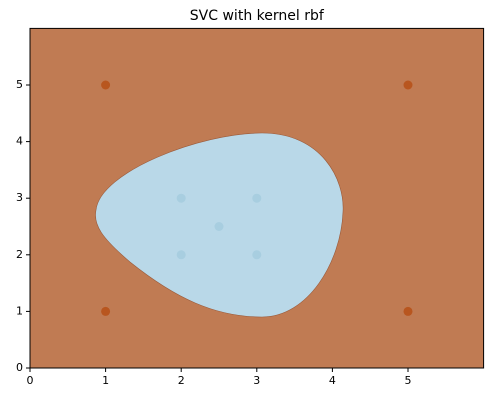 The image size is (500, 418). I want to click on y-tick-label: 2, so click(19, 254).